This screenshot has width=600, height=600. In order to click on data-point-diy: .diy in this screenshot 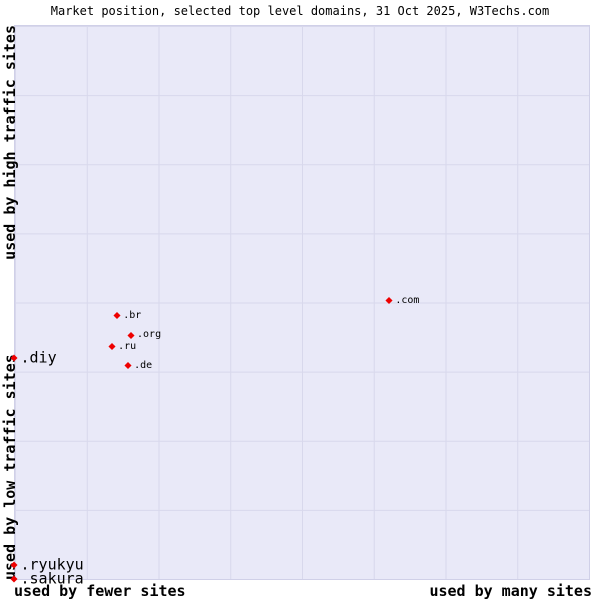, I will do `click(33, 357)`.